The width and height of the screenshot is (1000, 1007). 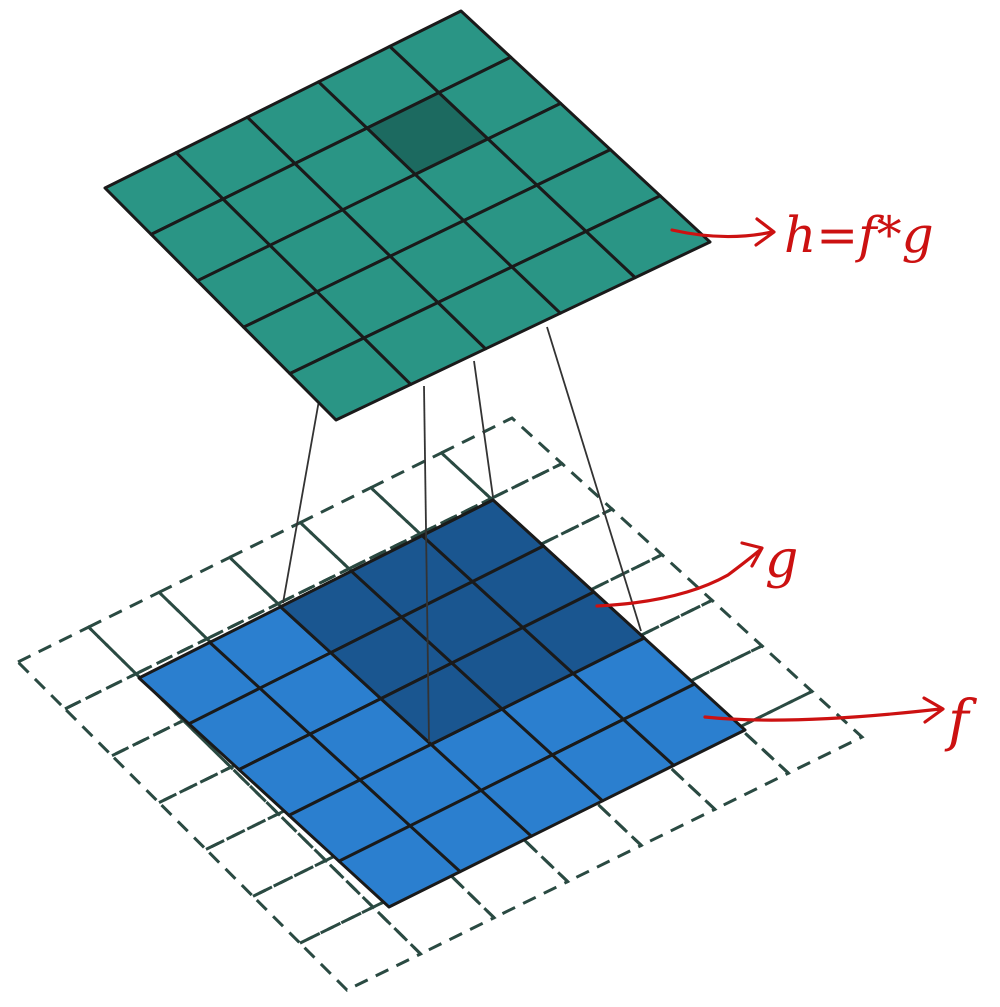 I want to click on projection-lines, so click(x=462, y=534).